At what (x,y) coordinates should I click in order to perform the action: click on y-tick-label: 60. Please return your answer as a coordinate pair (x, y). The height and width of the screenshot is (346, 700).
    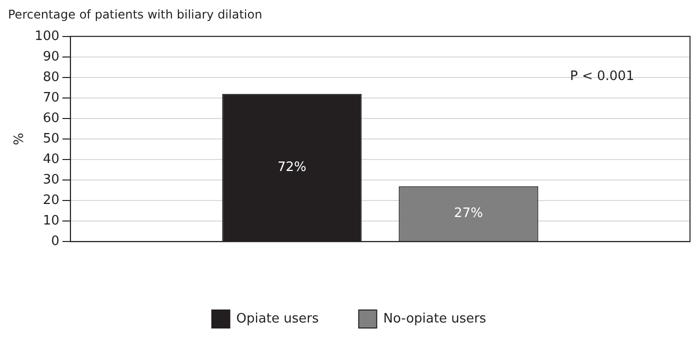
    Looking at the image, I should click on (51, 118).